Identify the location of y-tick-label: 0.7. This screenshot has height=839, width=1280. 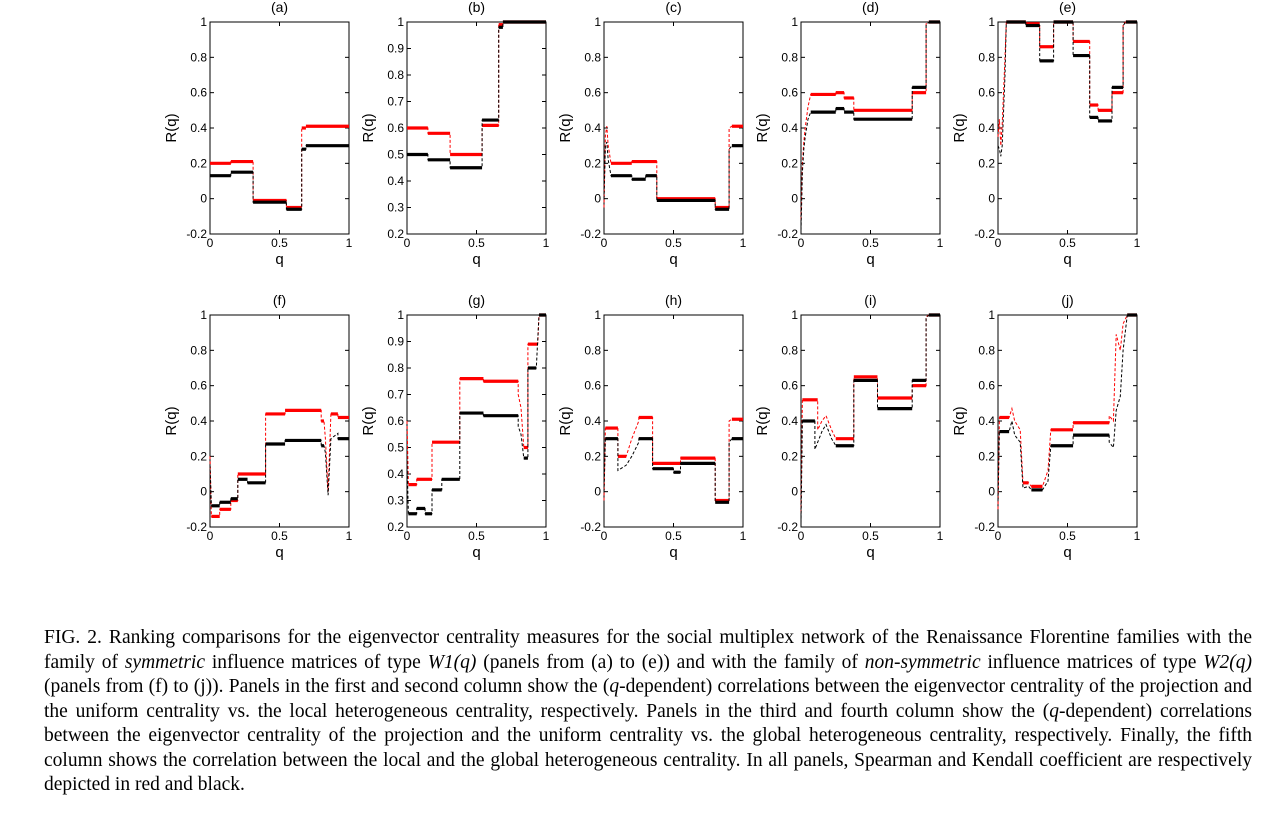
(395, 102).